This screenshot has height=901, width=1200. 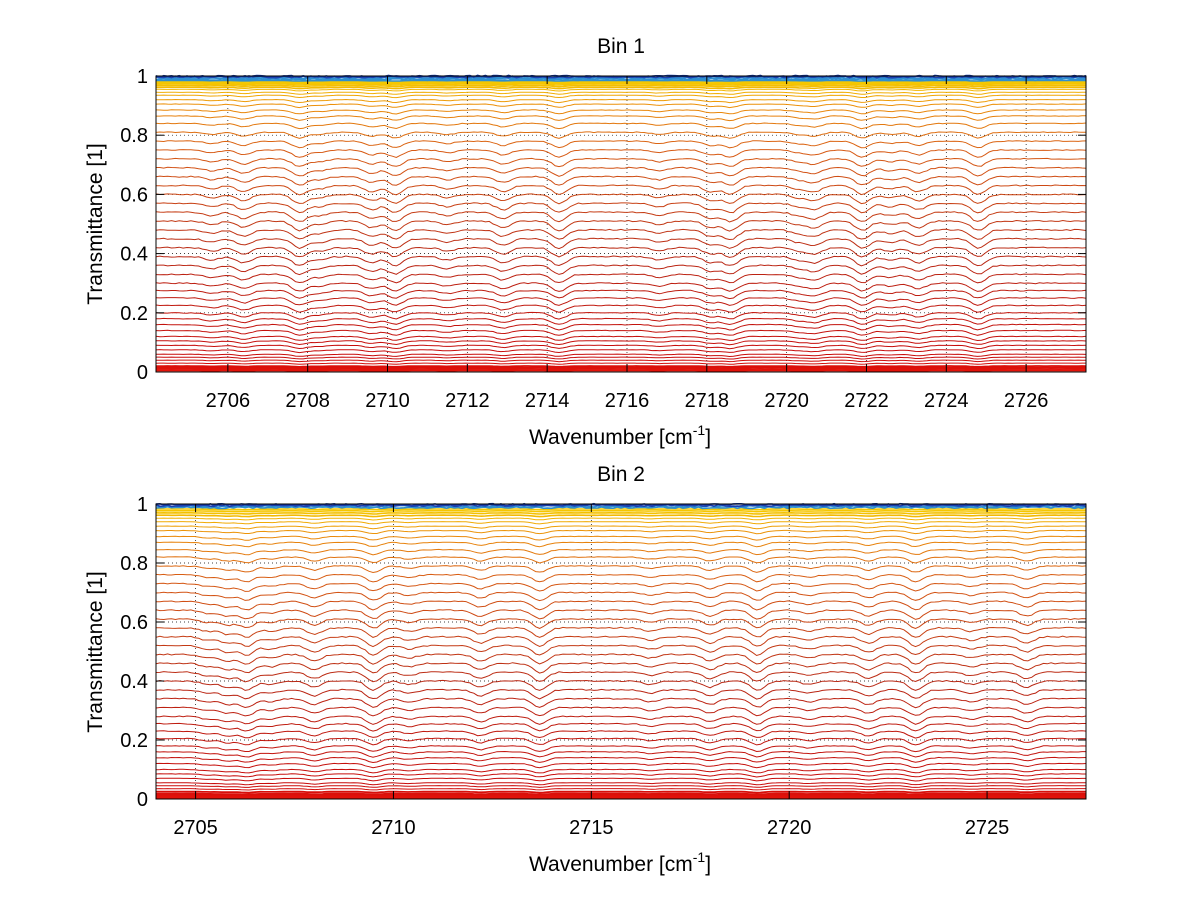 I want to click on x-axis-label-text-bin1: Wavenumber [cm, so click(x=611, y=437).